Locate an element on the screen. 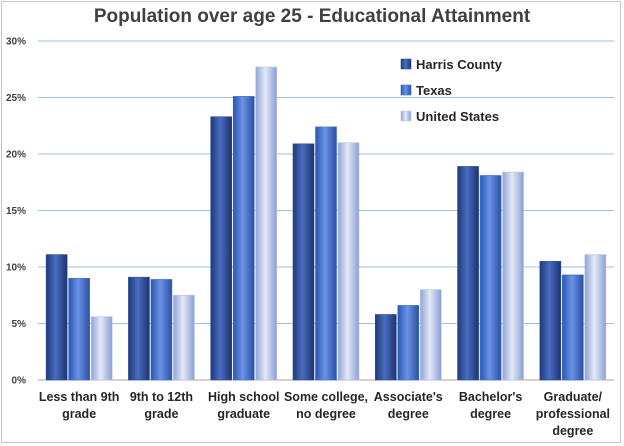 The height and width of the screenshot is (446, 624). x-category-label: Bachelor's is located at coordinates (490, 397).